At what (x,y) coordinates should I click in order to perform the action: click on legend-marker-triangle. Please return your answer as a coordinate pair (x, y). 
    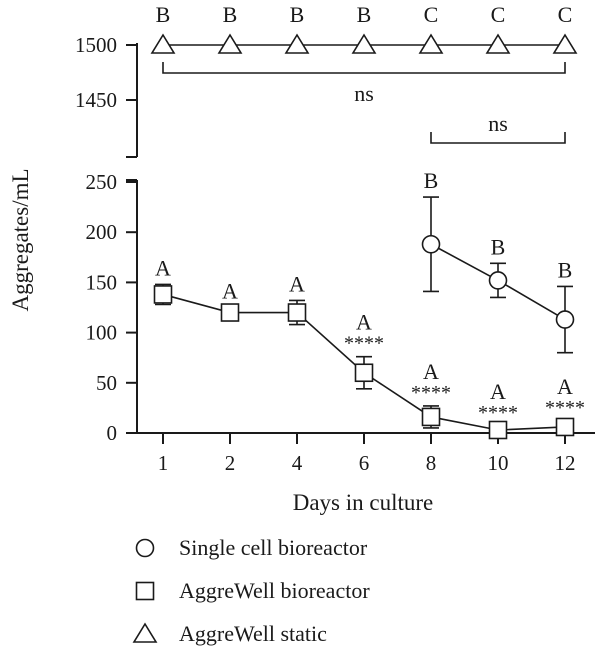
    Looking at the image, I should click on (145, 632).